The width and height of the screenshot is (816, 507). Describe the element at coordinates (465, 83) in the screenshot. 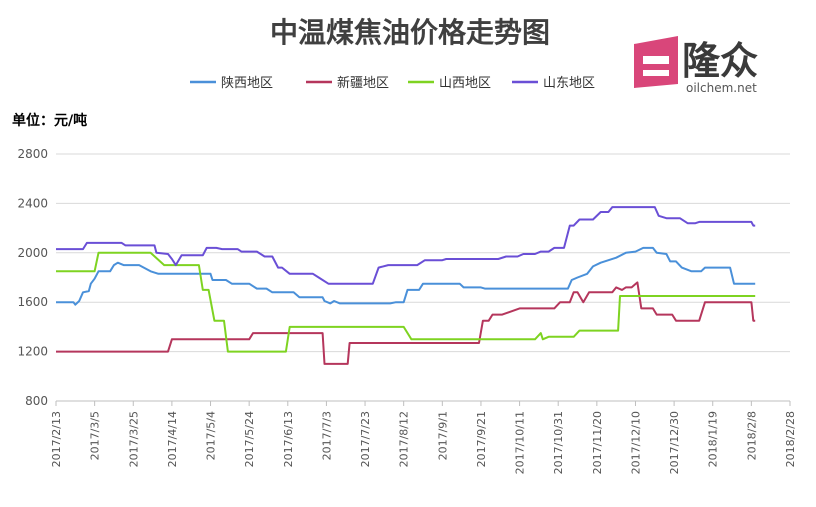

I see `legend-label: 山西地区` at that location.